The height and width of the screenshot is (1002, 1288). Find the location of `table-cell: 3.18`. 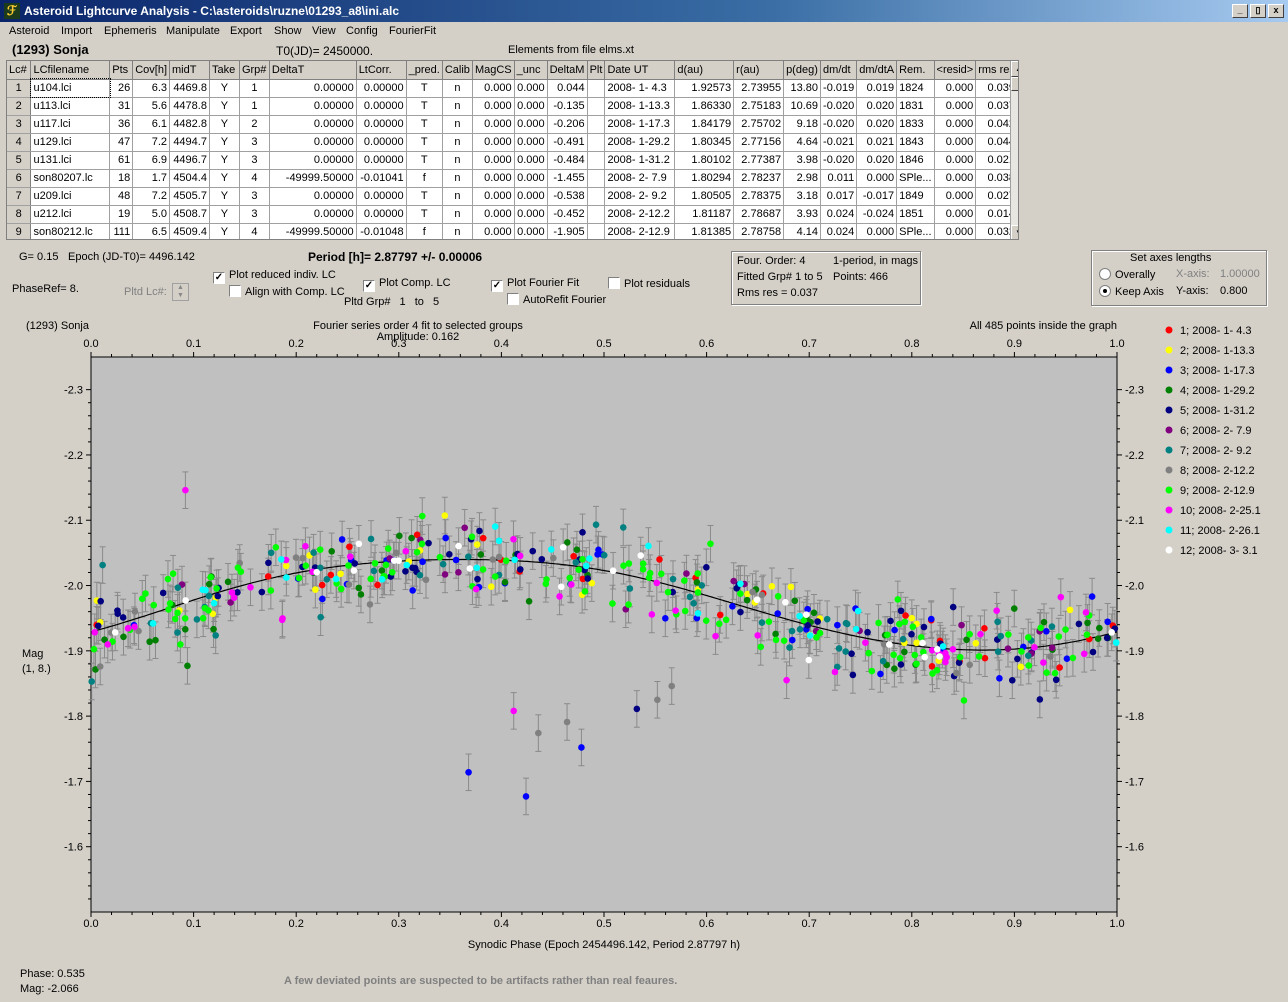

table-cell: 3.18 is located at coordinates (802, 196).